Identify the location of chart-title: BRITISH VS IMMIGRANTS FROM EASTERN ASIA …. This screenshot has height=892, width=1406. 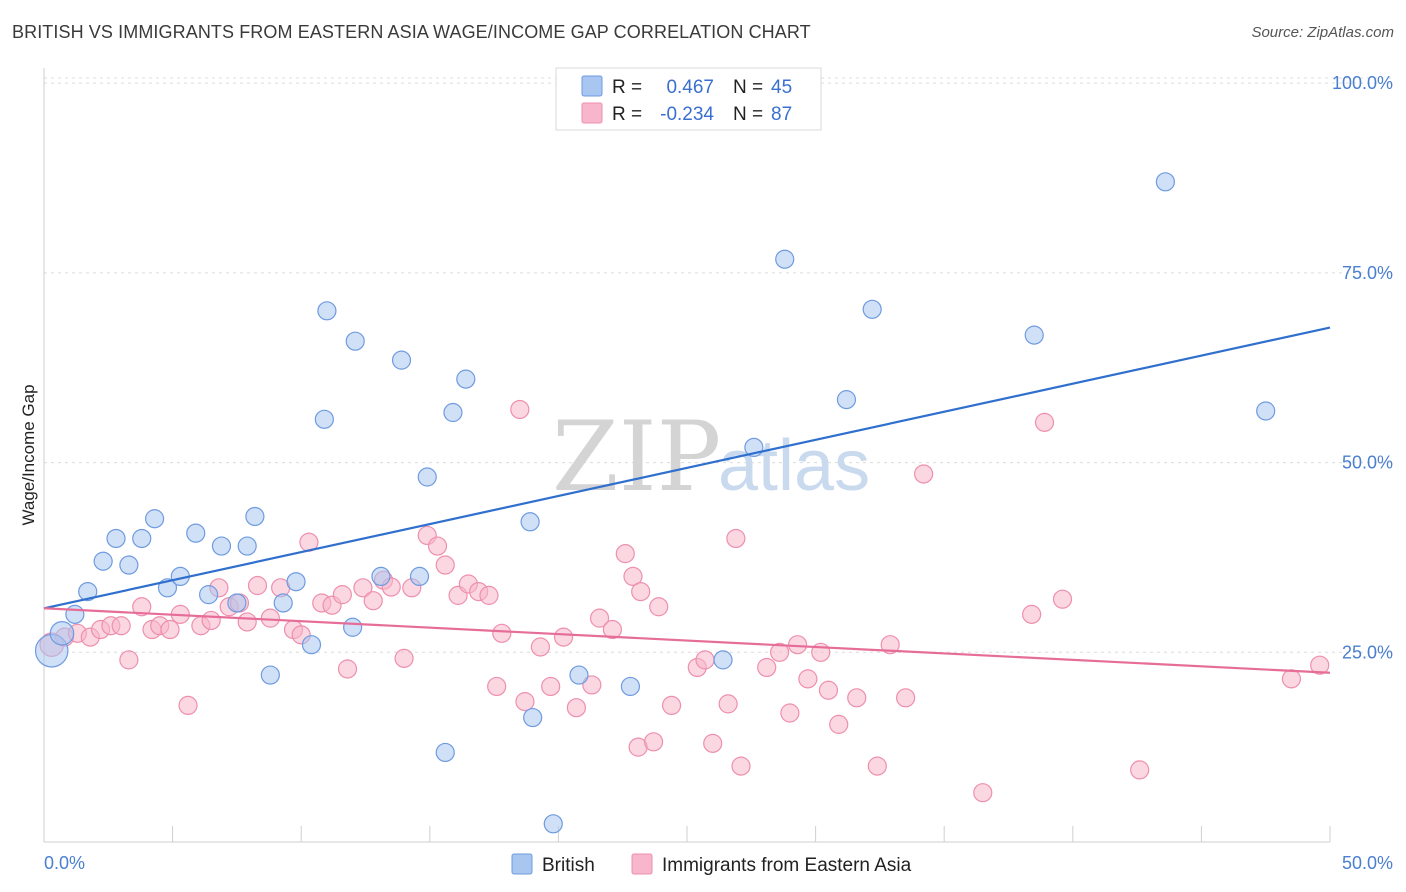
(411, 32).